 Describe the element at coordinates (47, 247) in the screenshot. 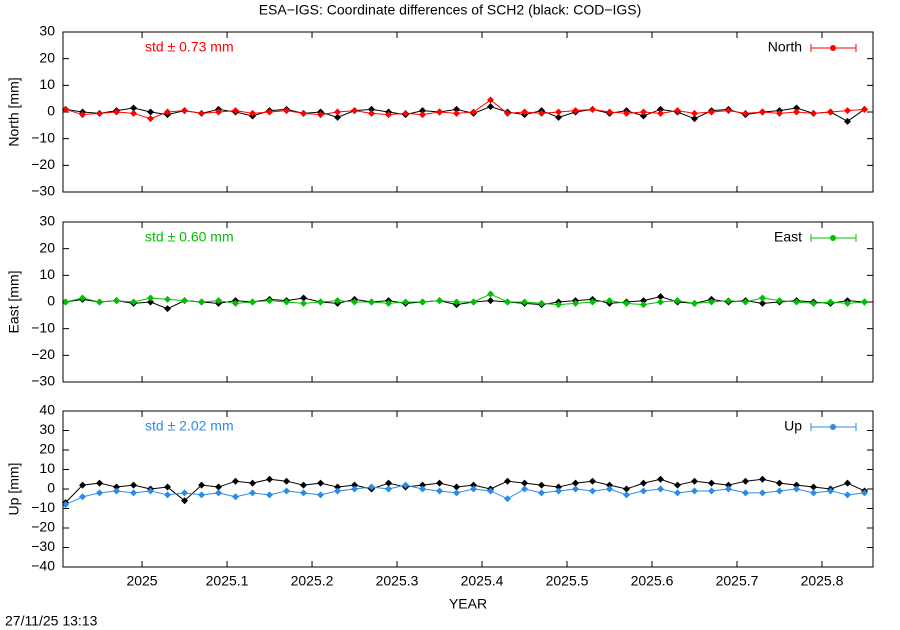

I see `y-tick-label: 20` at that location.